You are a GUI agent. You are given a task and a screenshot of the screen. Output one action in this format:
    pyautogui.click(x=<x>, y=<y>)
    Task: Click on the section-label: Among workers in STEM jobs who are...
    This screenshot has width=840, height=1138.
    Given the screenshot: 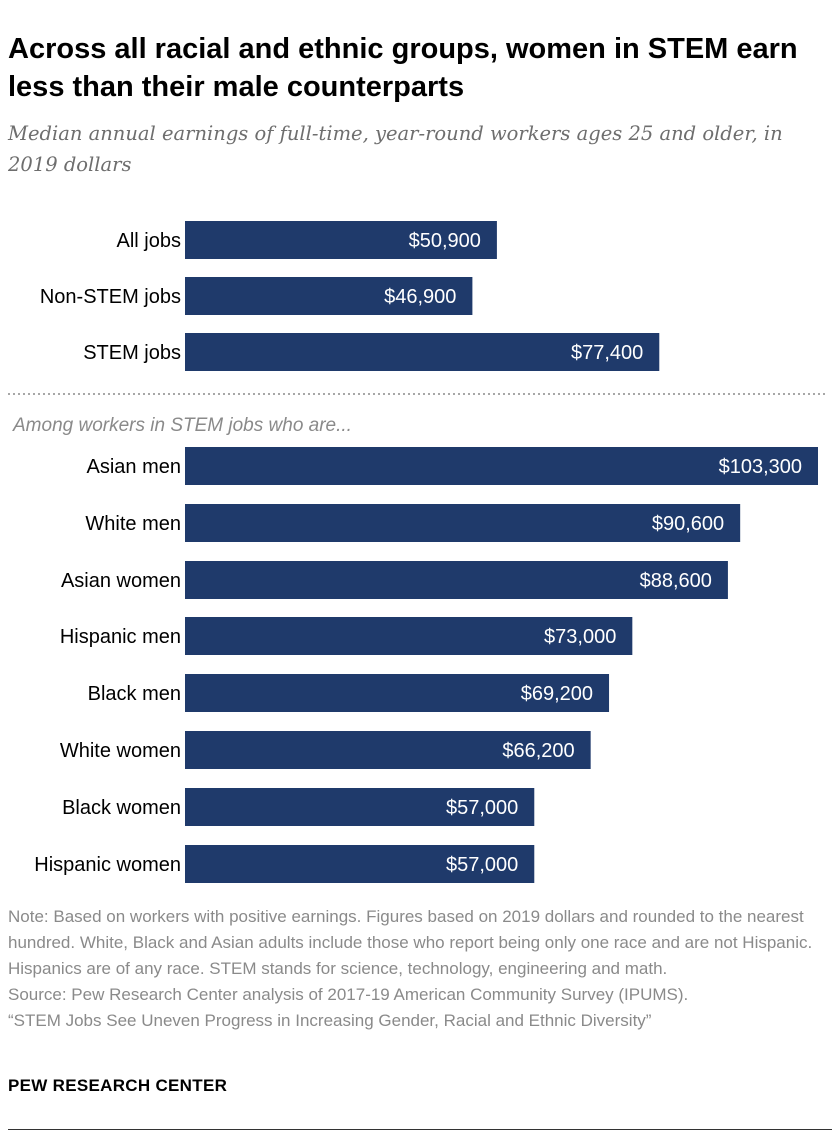 What is the action you would take?
    pyautogui.click(x=182, y=425)
    